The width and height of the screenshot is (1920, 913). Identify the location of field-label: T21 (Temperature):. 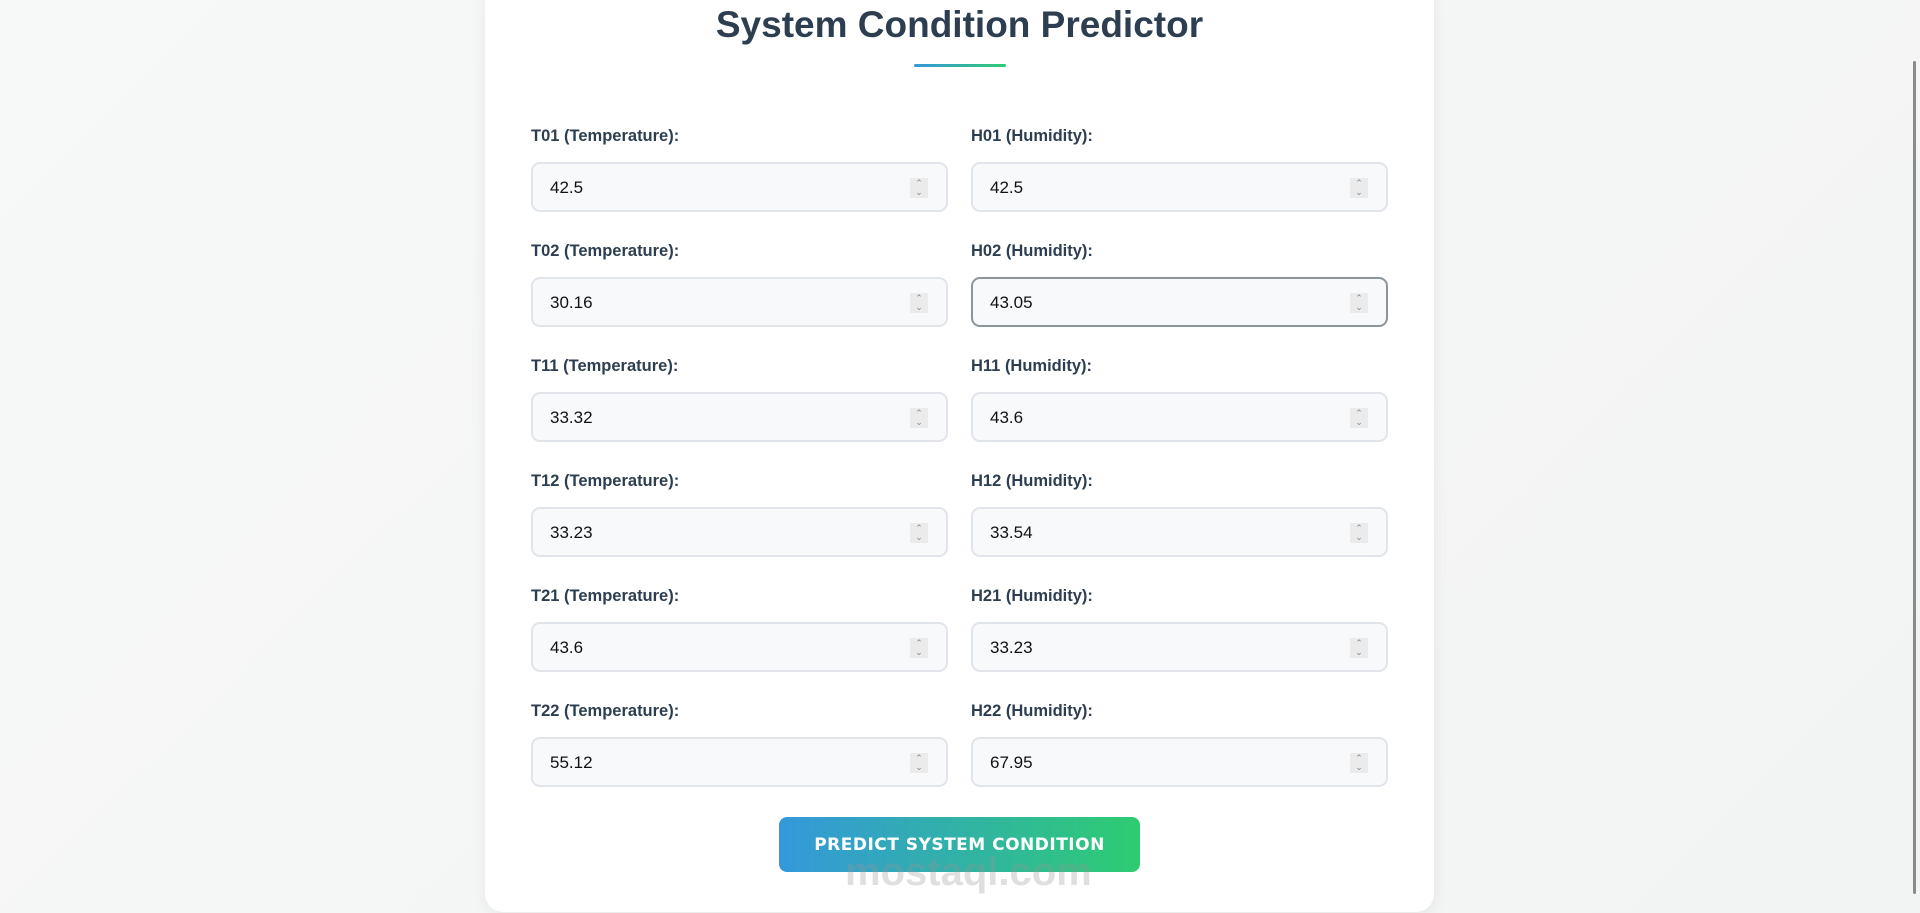
(605, 596).